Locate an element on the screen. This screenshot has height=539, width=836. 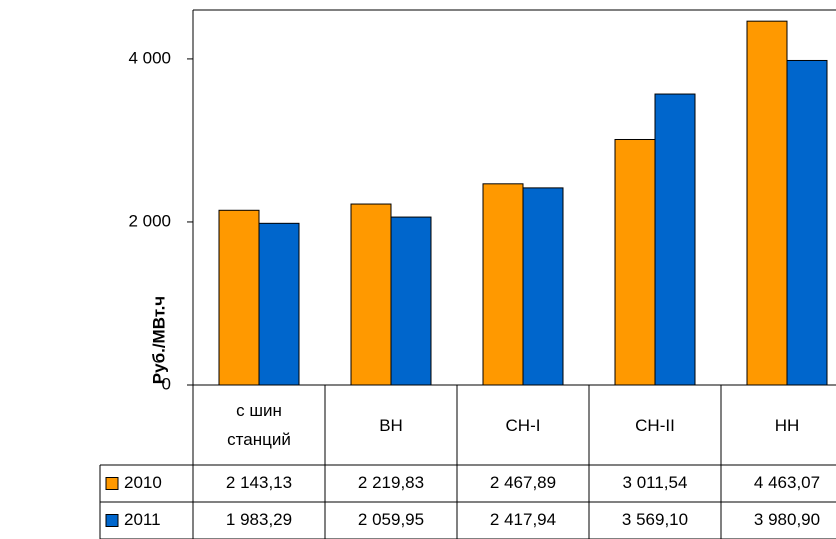
data-label: 3 980,90 is located at coordinates (787, 519).